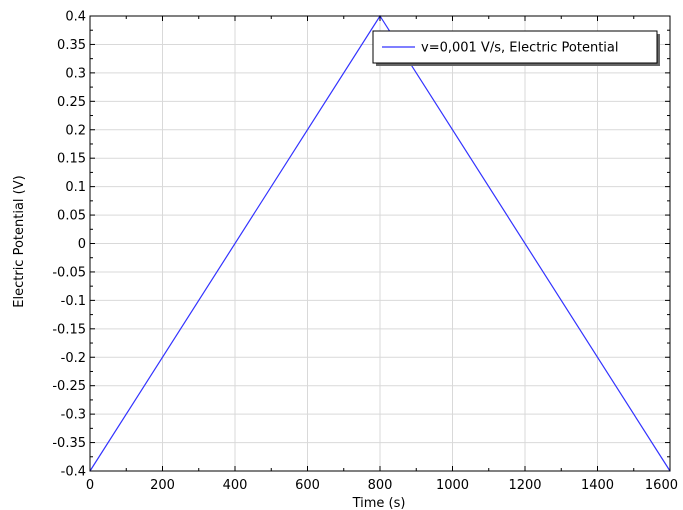 The height and width of the screenshot is (510, 683). Describe the element at coordinates (162, 485) in the screenshot. I see `x-tick-label: 200` at that location.